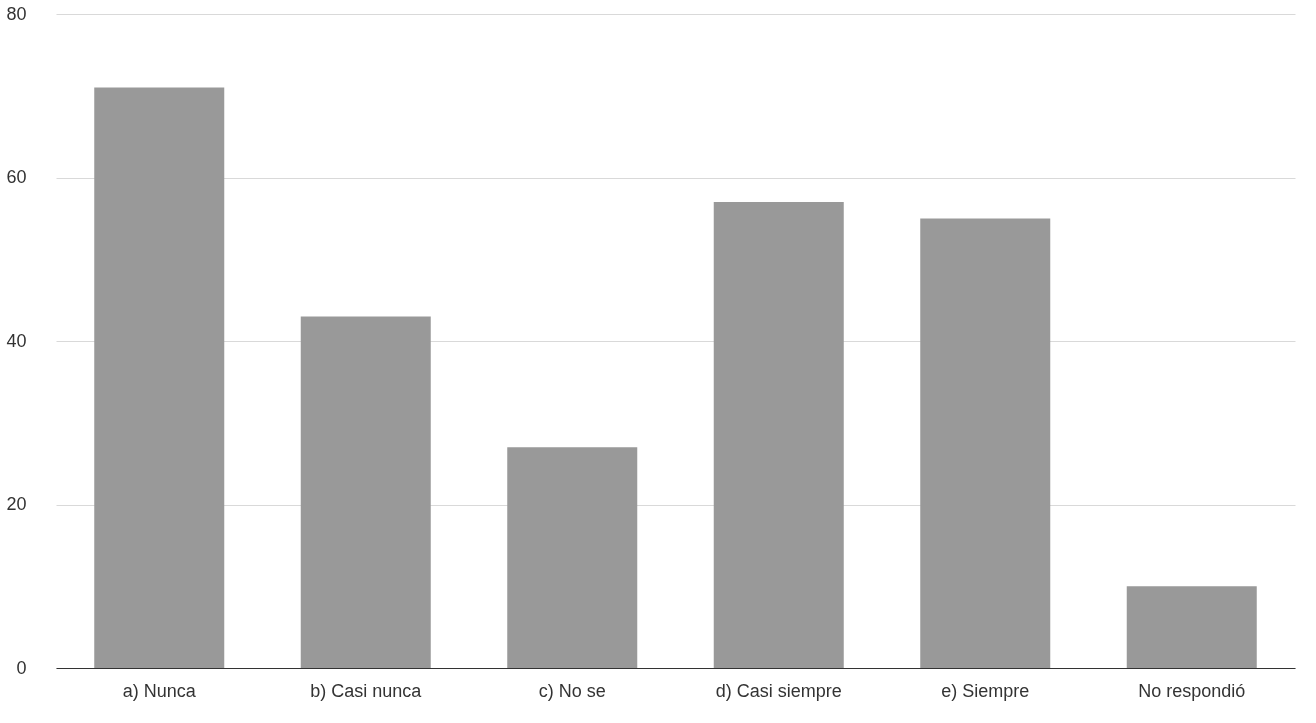  Describe the element at coordinates (778, 690) in the screenshot. I see `x-tick-label: d) Casi siempre` at that location.